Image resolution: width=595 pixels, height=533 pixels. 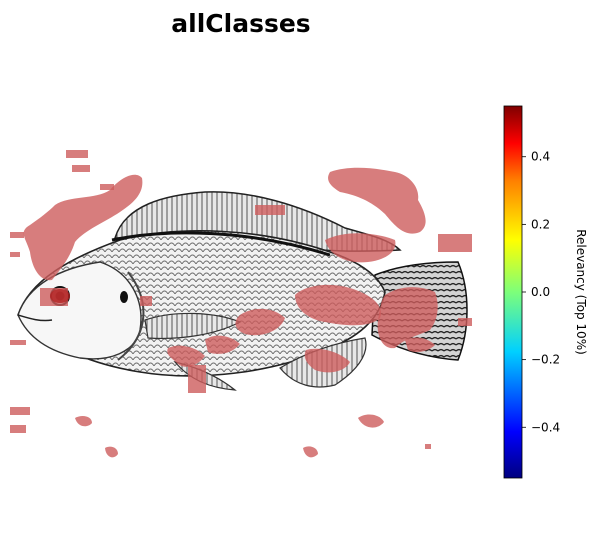 What do you see at coordinates (581, 292) in the screenshot?
I see `colorbar-label: Relevancy (Top 10%)` at bounding box center [581, 292].